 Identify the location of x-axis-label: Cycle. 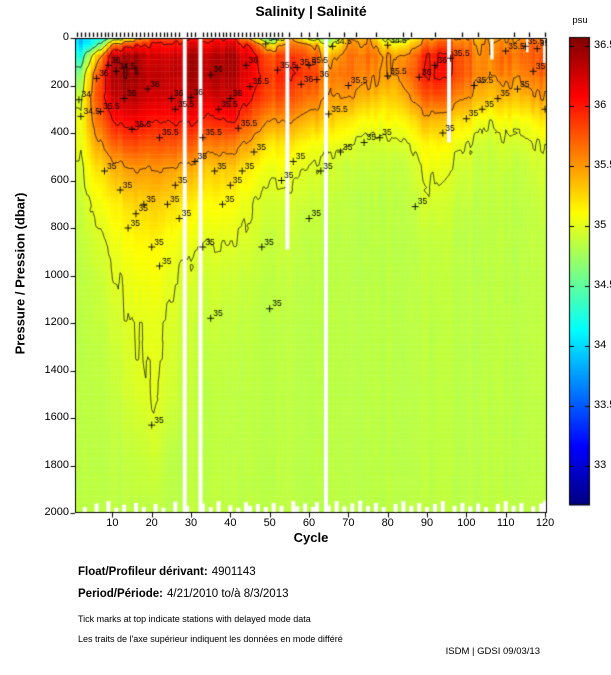
(311, 537).